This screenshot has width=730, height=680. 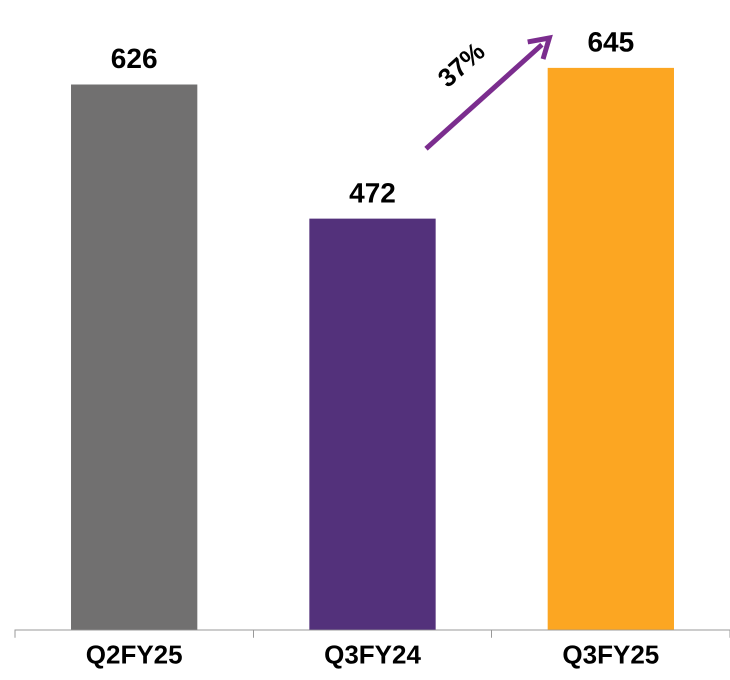 What do you see at coordinates (134, 655) in the screenshot?
I see `x-tick-label: Q2FY25` at bounding box center [134, 655].